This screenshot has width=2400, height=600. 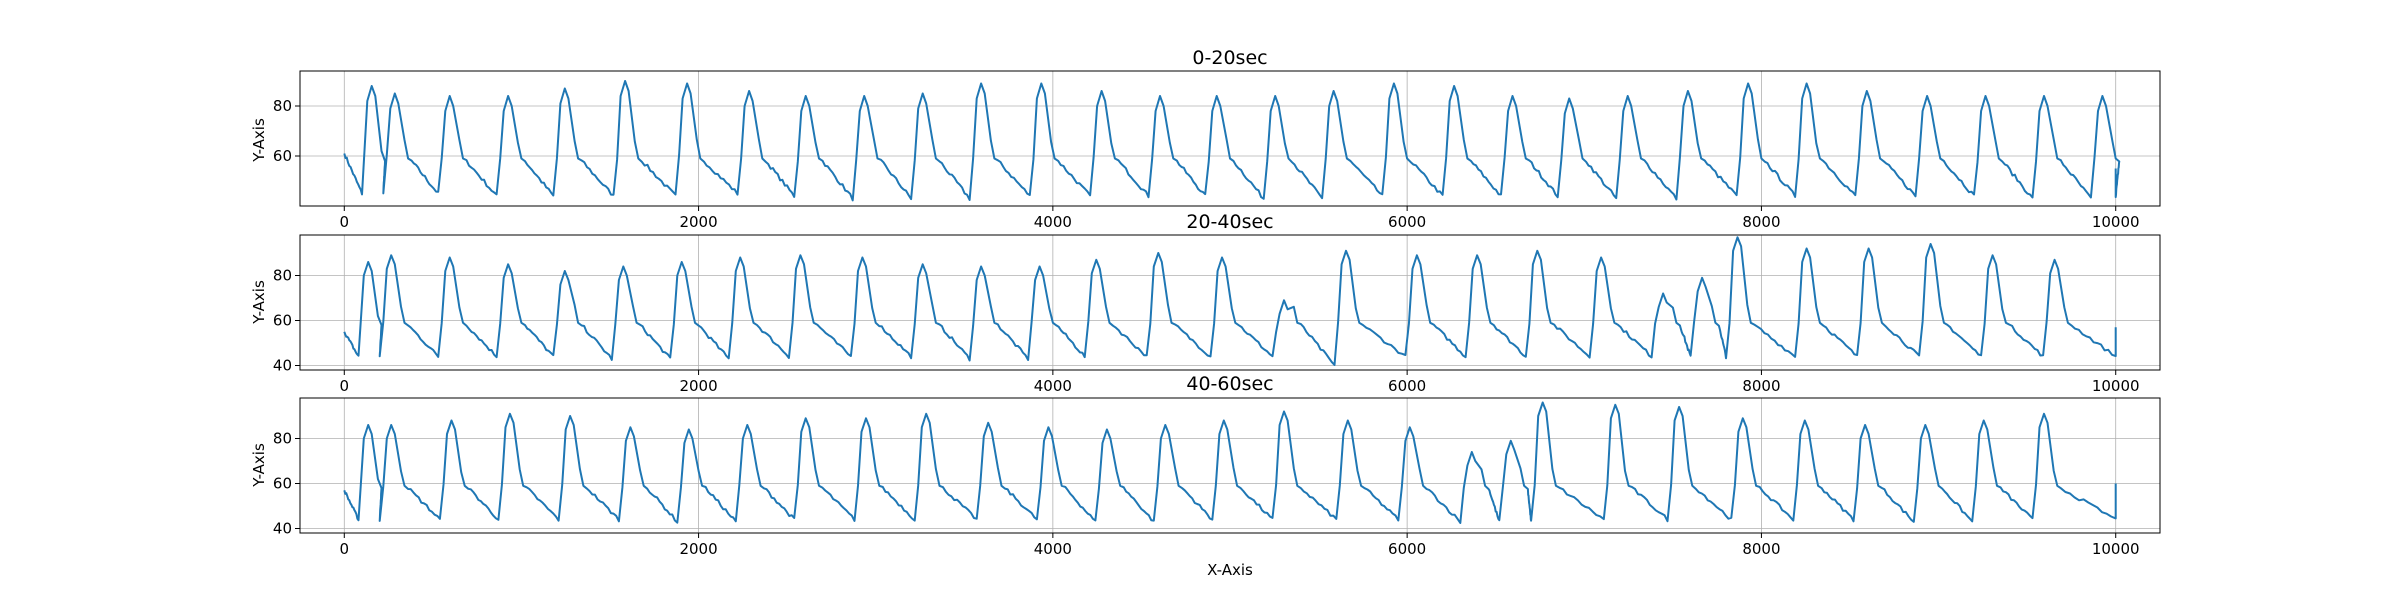 I want to click on subplot-title: 40-60sec, so click(x=1229, y=384).